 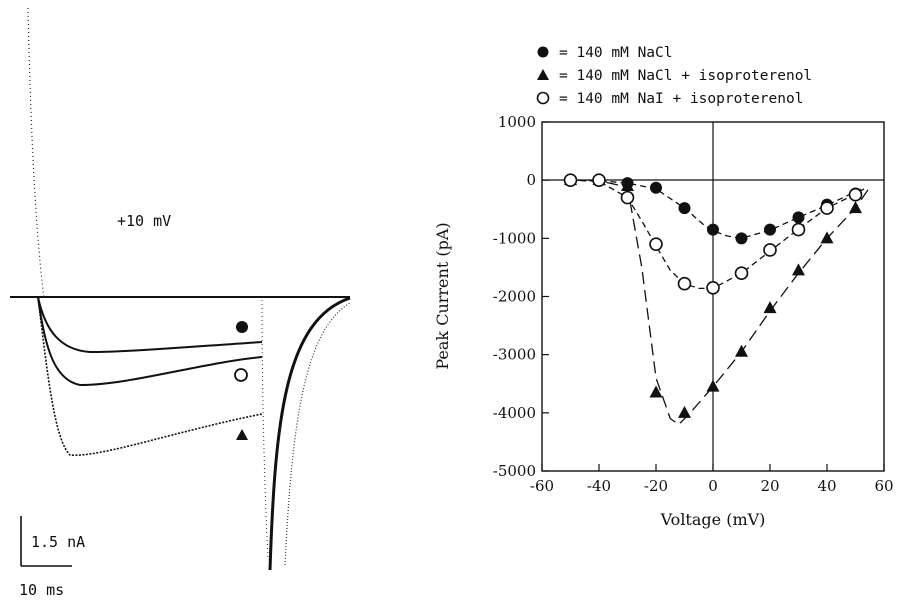 I want to click on legend-label-nacl: = 140 mM NaCl, so click(x=616, y=53).